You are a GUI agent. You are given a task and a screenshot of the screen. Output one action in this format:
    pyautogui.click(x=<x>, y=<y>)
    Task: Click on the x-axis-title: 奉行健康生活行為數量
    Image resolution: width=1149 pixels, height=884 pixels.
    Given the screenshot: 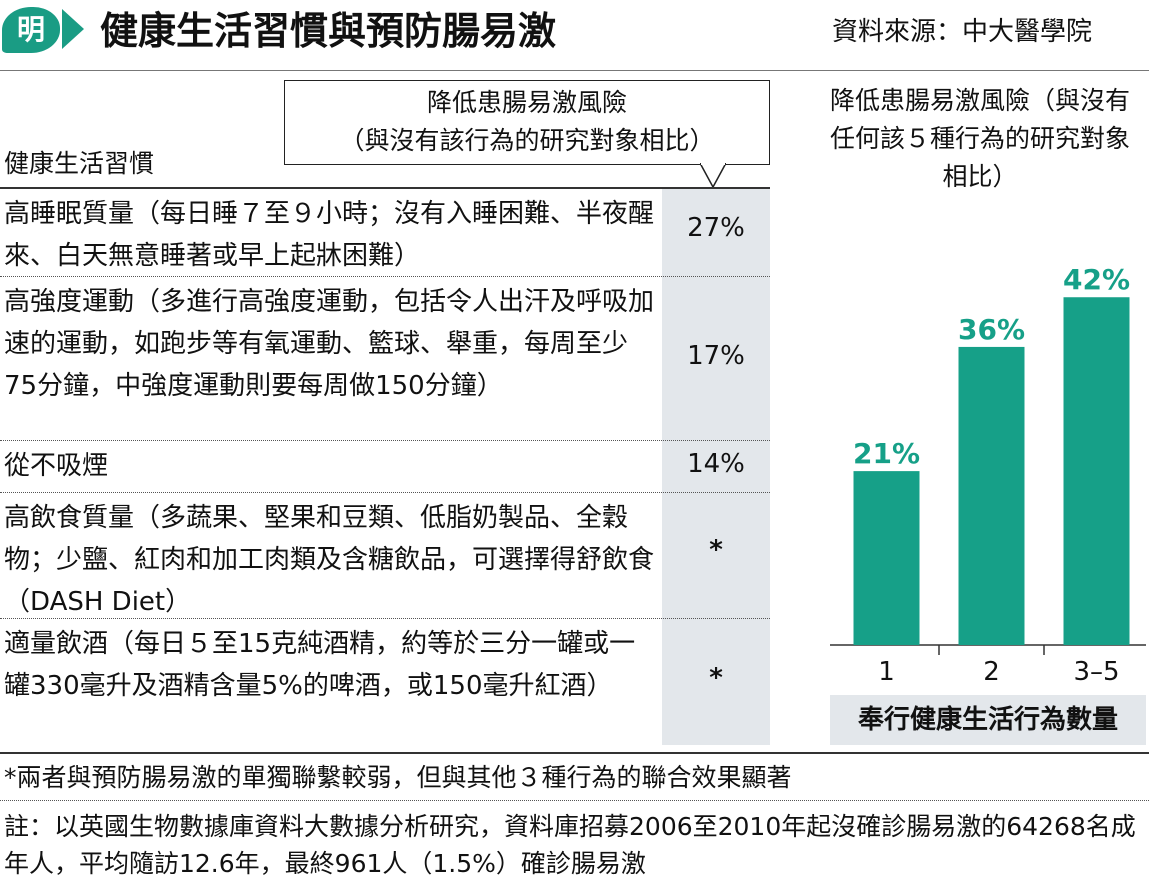 What is the action you would take?
    pyautogui.click(x=987, y=720)
    